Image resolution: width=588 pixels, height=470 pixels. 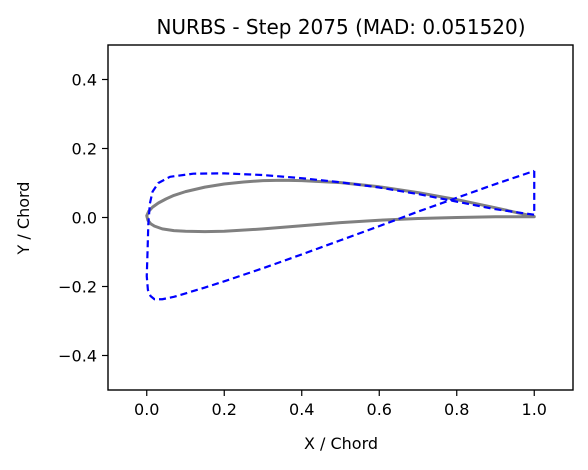 I want to click on y-tick-label: 0.4, so click(x=84, y=80).